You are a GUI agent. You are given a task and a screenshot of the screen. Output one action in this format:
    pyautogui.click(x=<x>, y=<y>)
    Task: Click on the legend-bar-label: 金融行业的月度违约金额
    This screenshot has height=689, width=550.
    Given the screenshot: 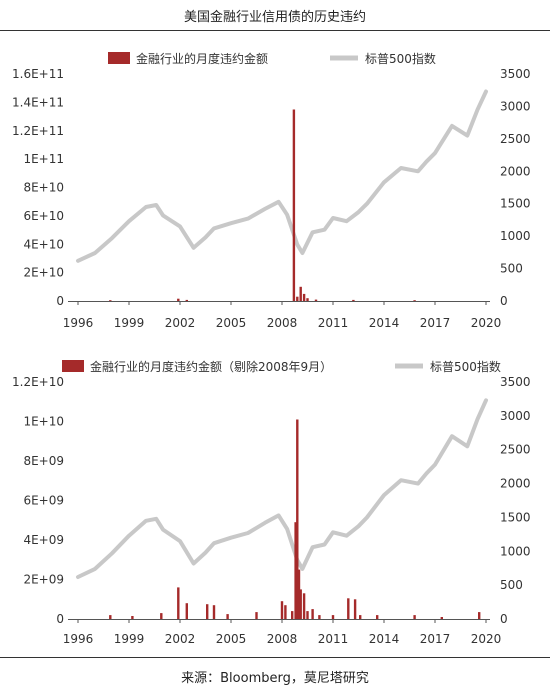 What is the action you would take?
    pyautogui.click(x=202, y=58)
    